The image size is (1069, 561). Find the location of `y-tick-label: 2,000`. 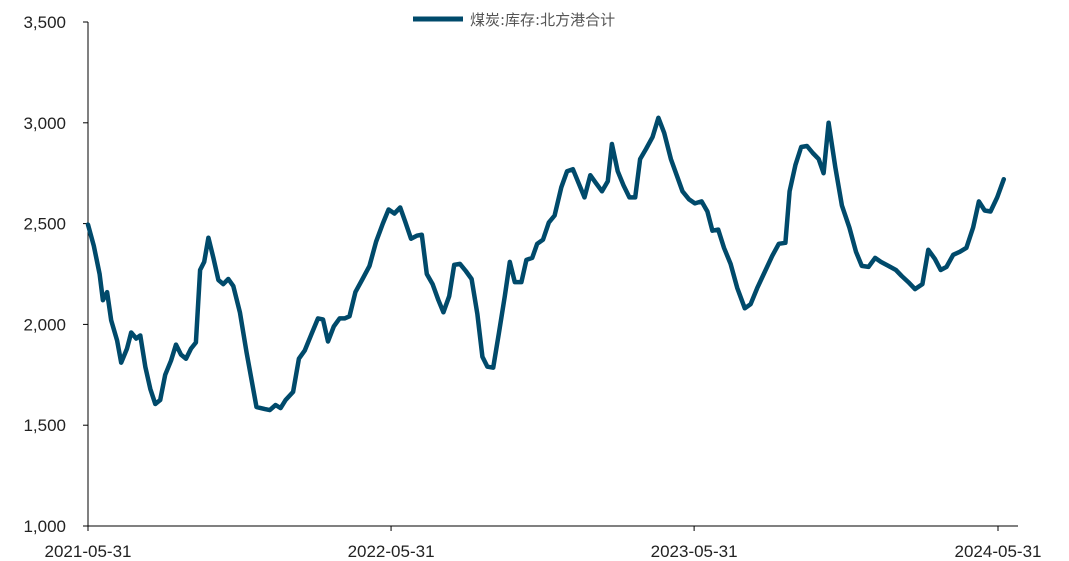

y-tick-label: 2,000 is located at coordinates (44, 324).